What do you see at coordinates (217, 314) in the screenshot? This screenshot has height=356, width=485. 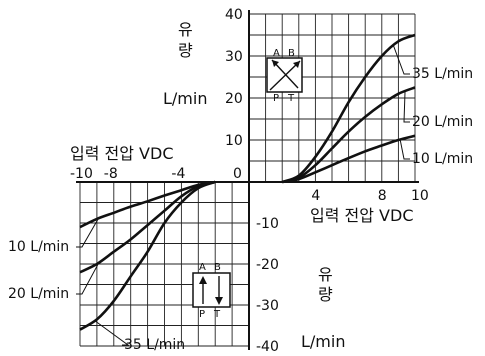 I see `valve-lower-port-t: T` at bounding box center [217, 314].